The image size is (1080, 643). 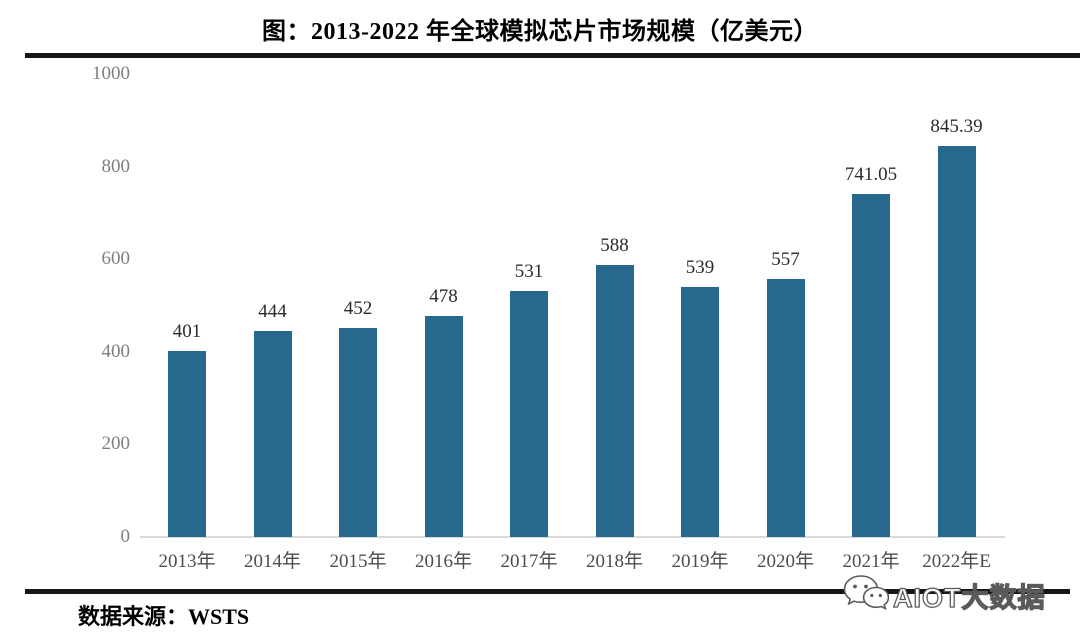 What do you see at coordinates (443, 296) in the screenshot?
I see `bar-value-label: 478` at bounding box center [443, 296].